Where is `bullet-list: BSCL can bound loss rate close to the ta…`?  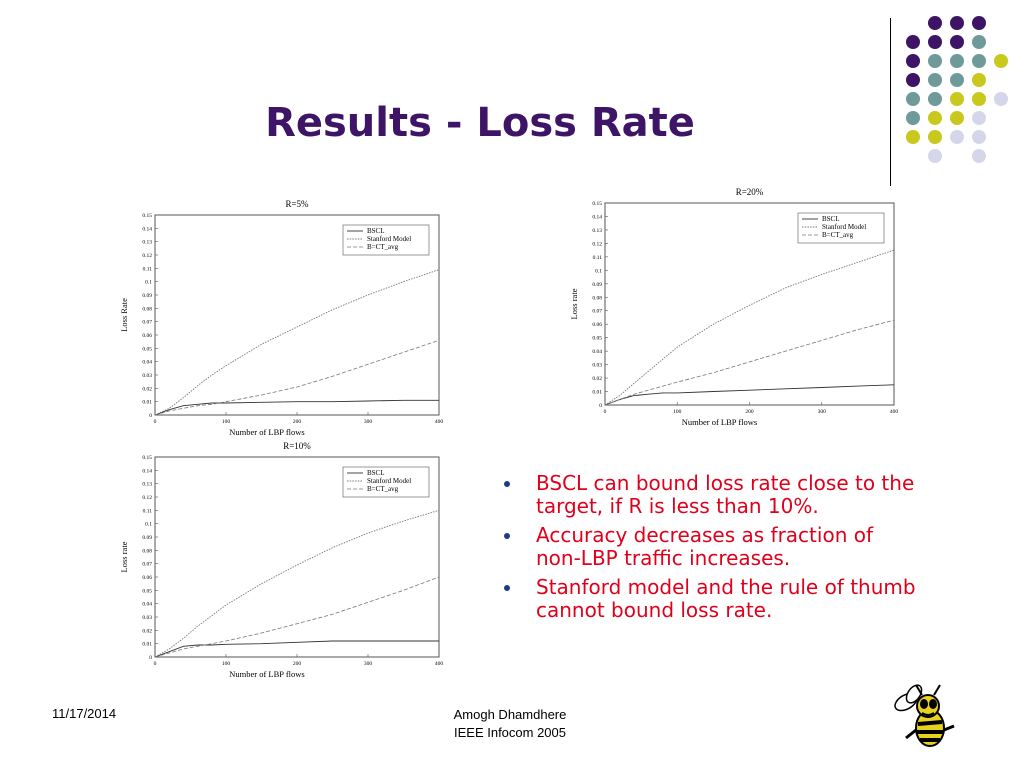 bullet-list: BSCL can bound loss rate close to the ta… is located at coordinates (708, 550).